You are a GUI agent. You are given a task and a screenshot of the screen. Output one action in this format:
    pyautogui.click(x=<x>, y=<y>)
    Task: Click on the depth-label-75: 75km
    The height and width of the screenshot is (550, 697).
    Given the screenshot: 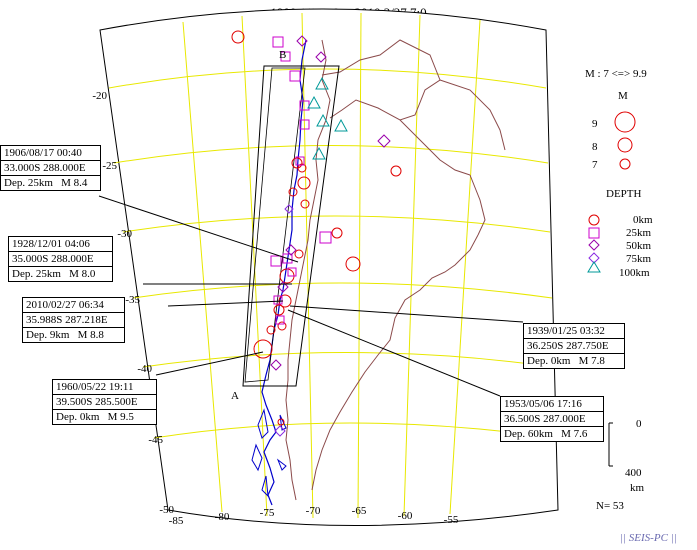 What is the action you would take?
    pyautogui.click(x=639, y=259)
    